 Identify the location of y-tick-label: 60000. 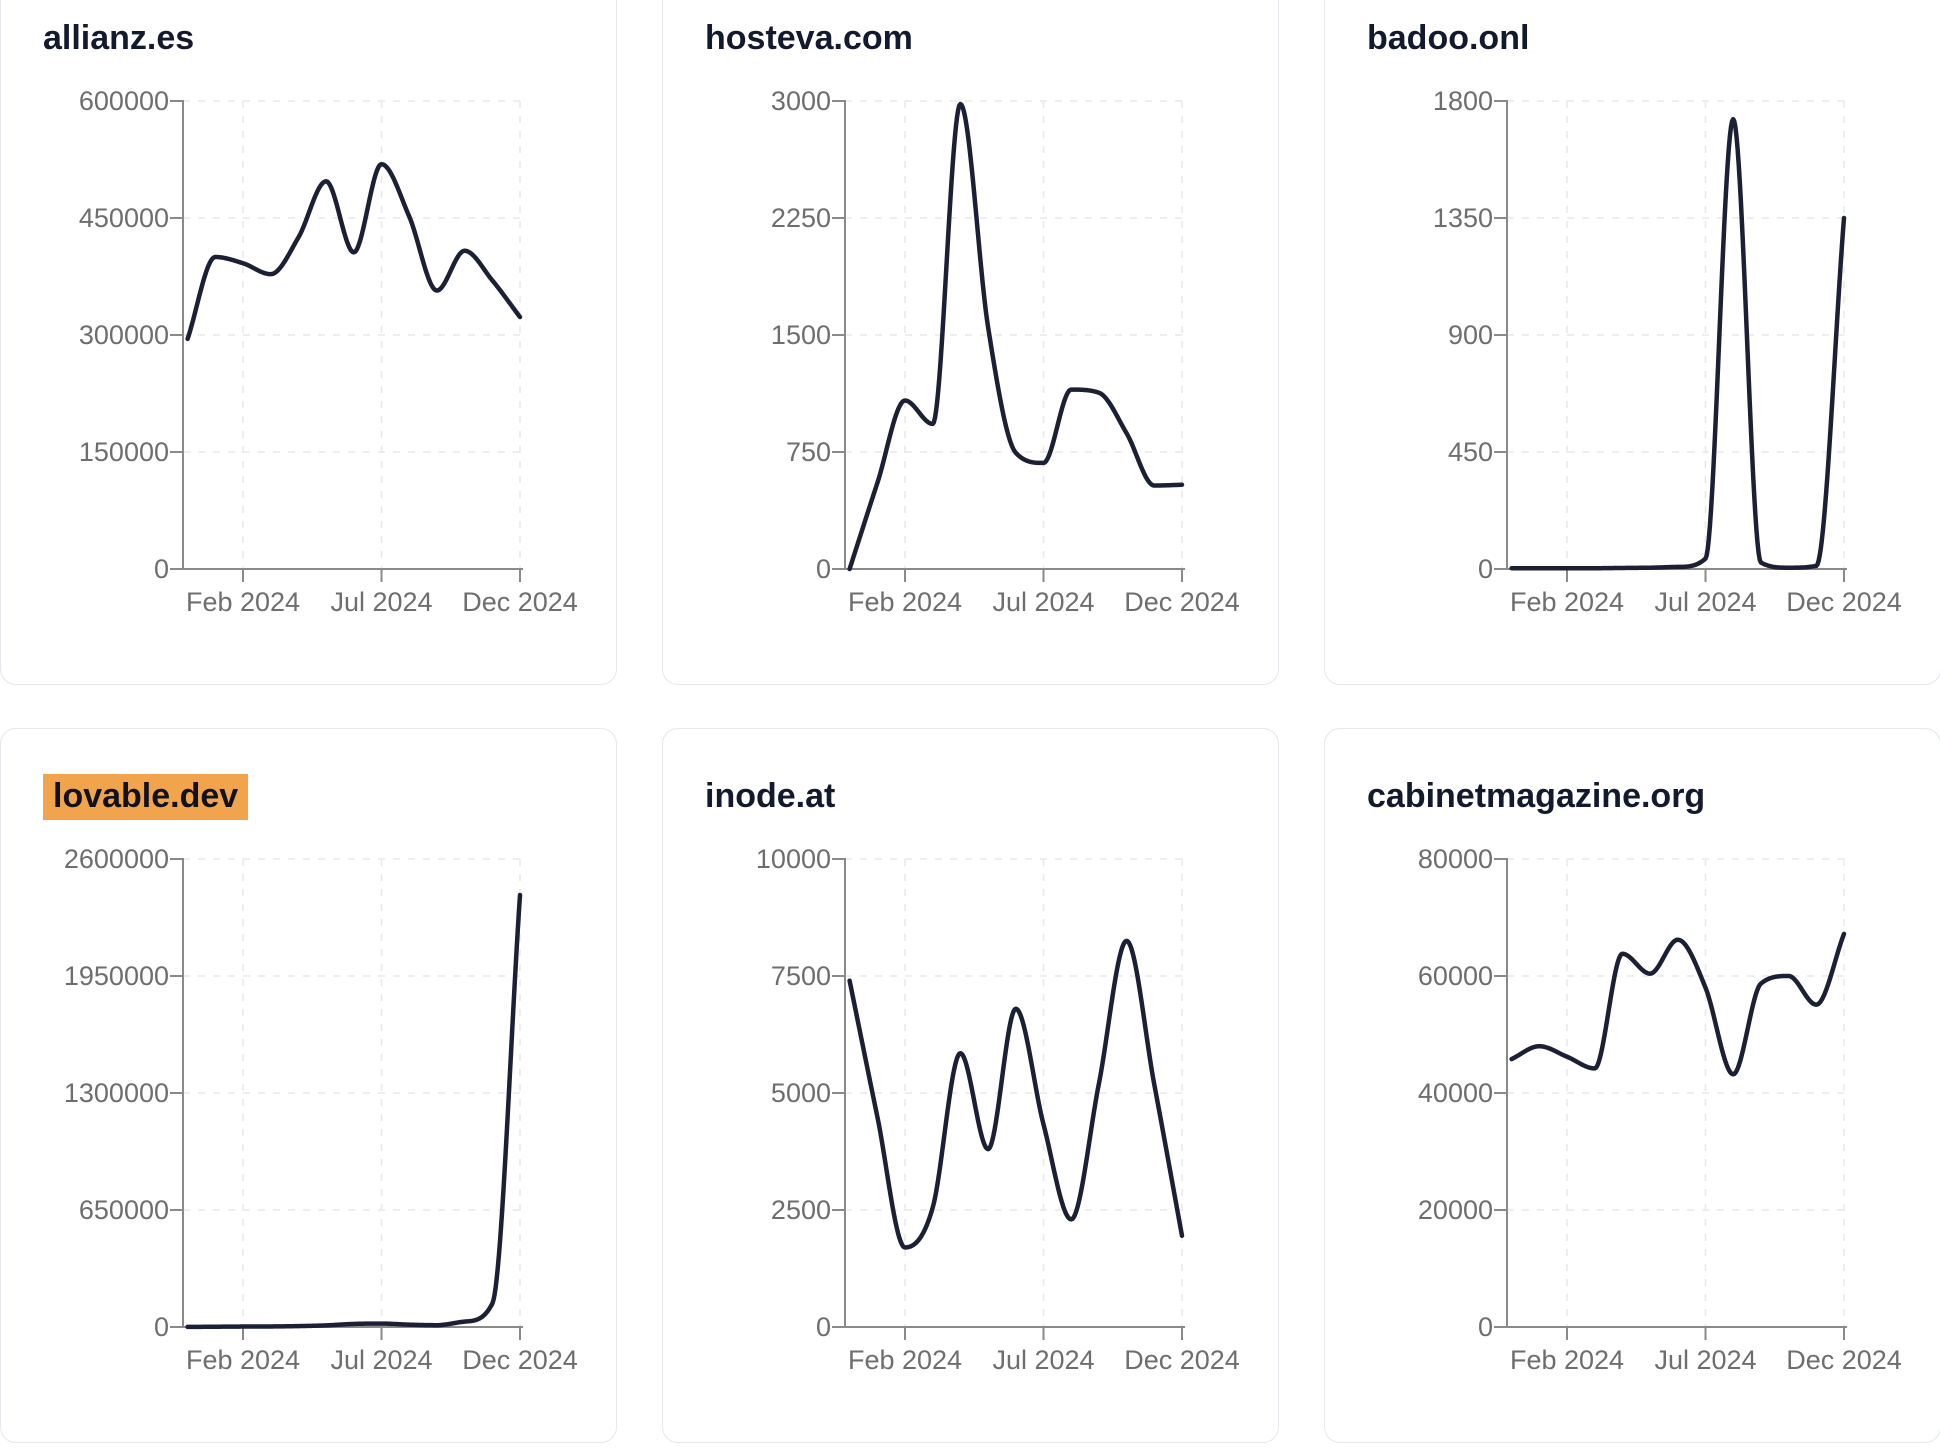
(1455, 976).